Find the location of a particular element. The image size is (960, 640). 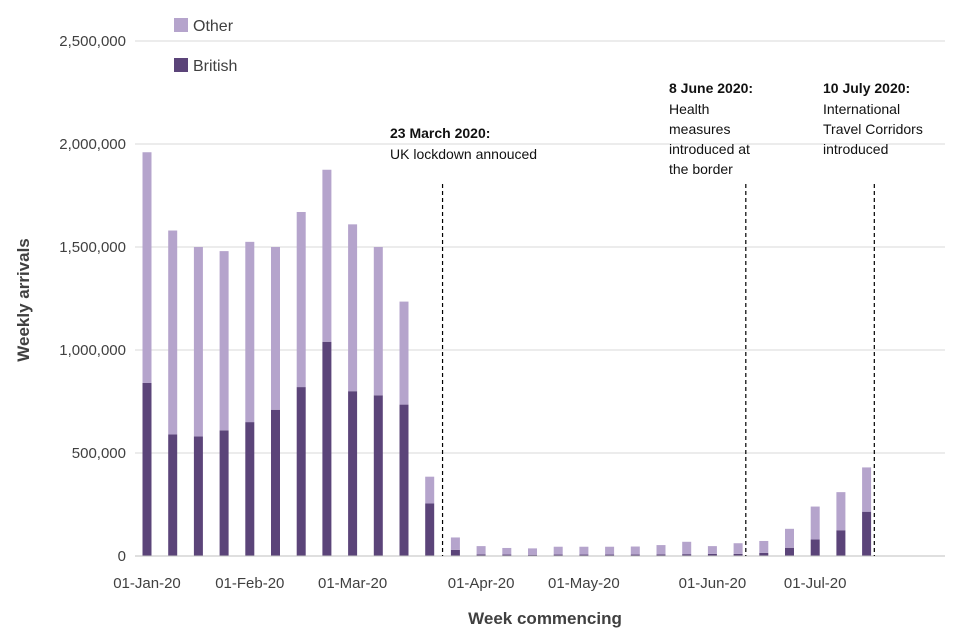

x-tick-label: 01-Jan-20 is located at coordinates (147, 583).